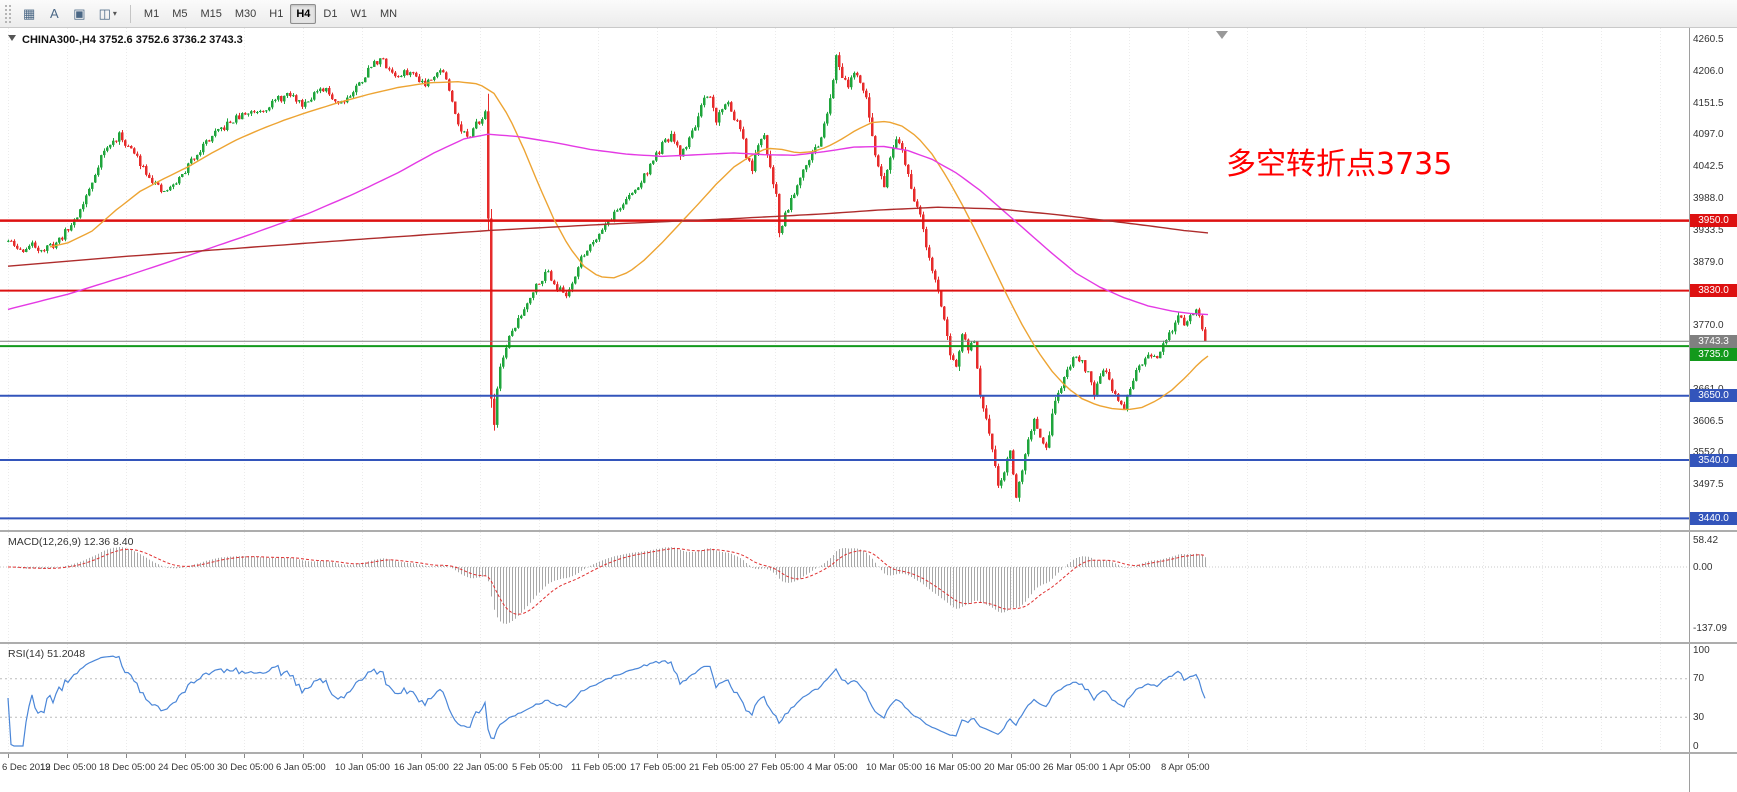  Describe the element at coordinates (1696, 746) in the screenshot. I see `rsi-scale-label: 0` at that location.